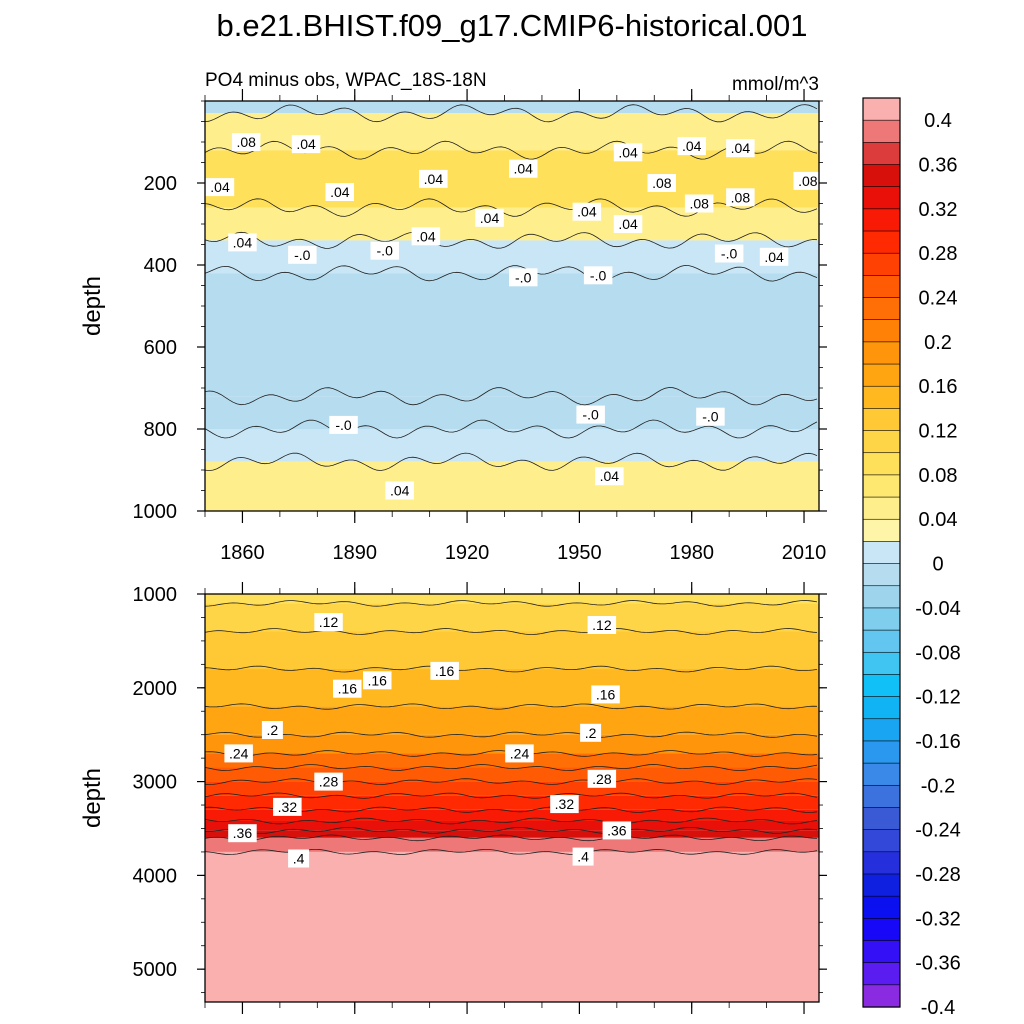  What do you see at coordinates (937, 565) in the screenshot?
I see `colorbar-tick-label: 0` at bounding box center [937, 565].